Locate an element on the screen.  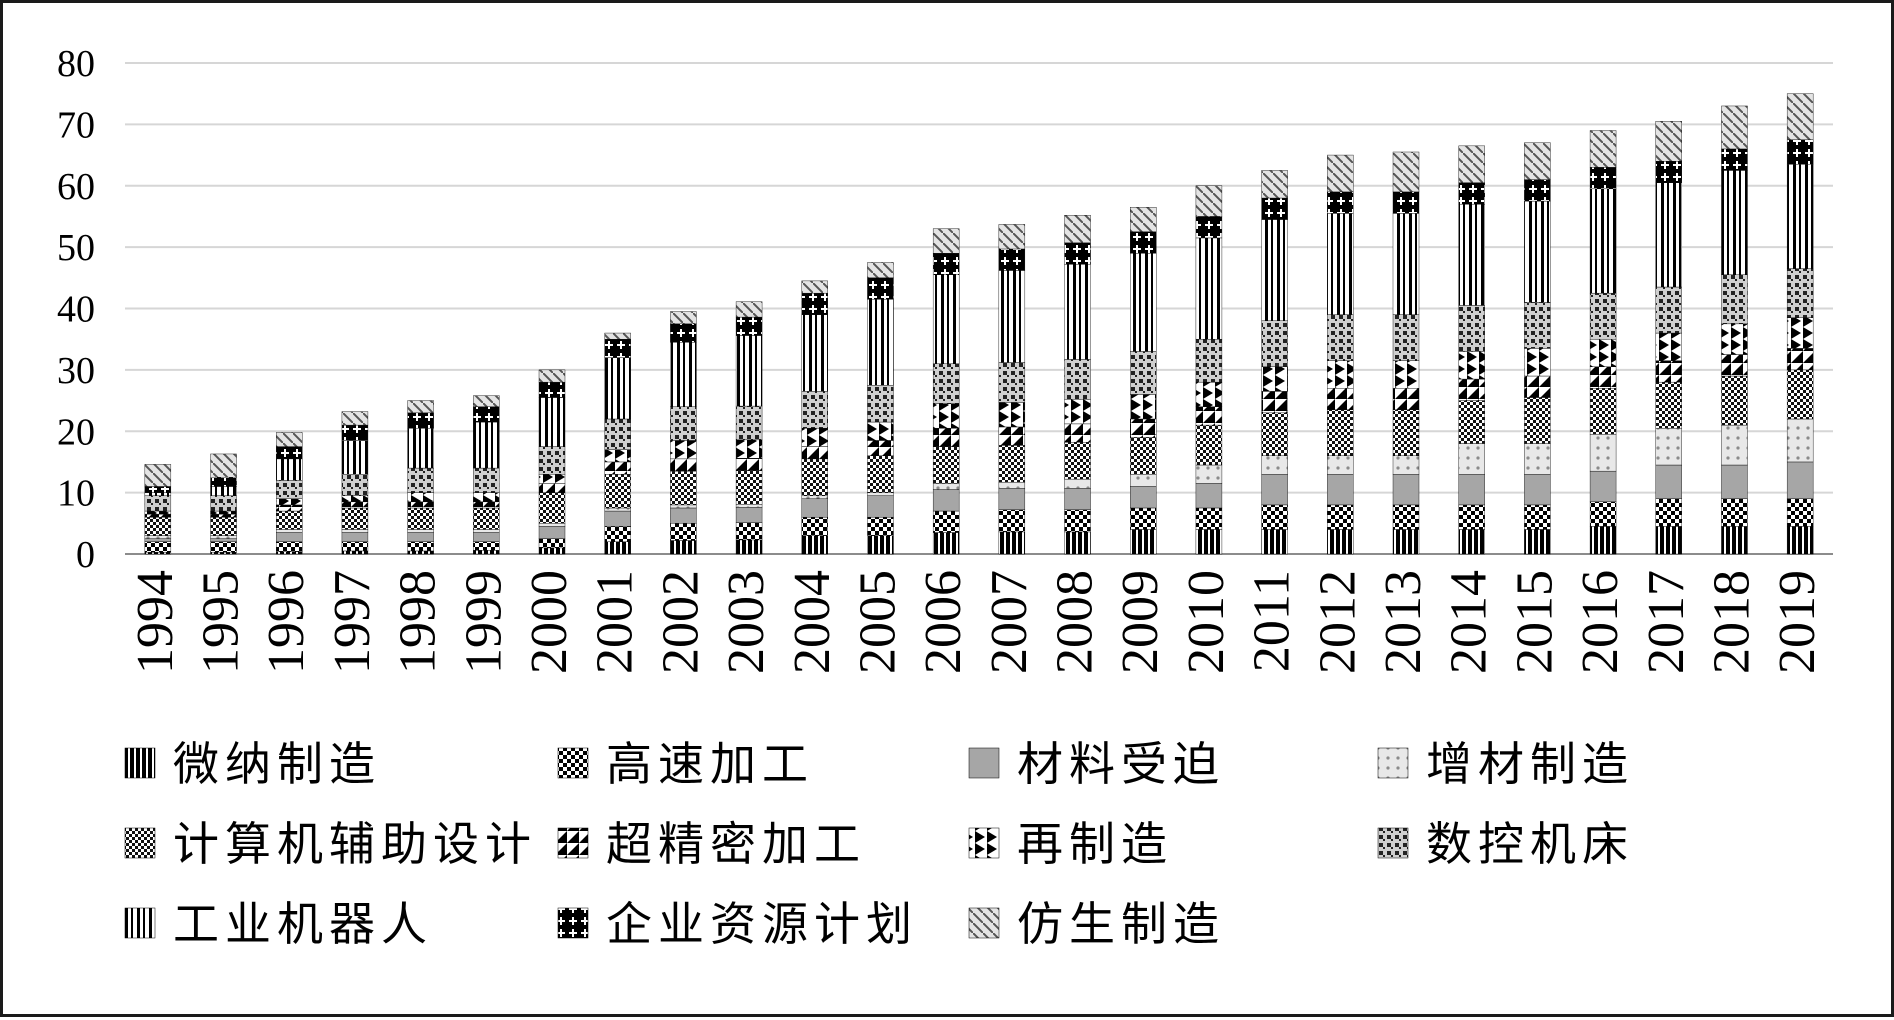
legend-label: 增材制造 is located at coordinates (1530, 764).